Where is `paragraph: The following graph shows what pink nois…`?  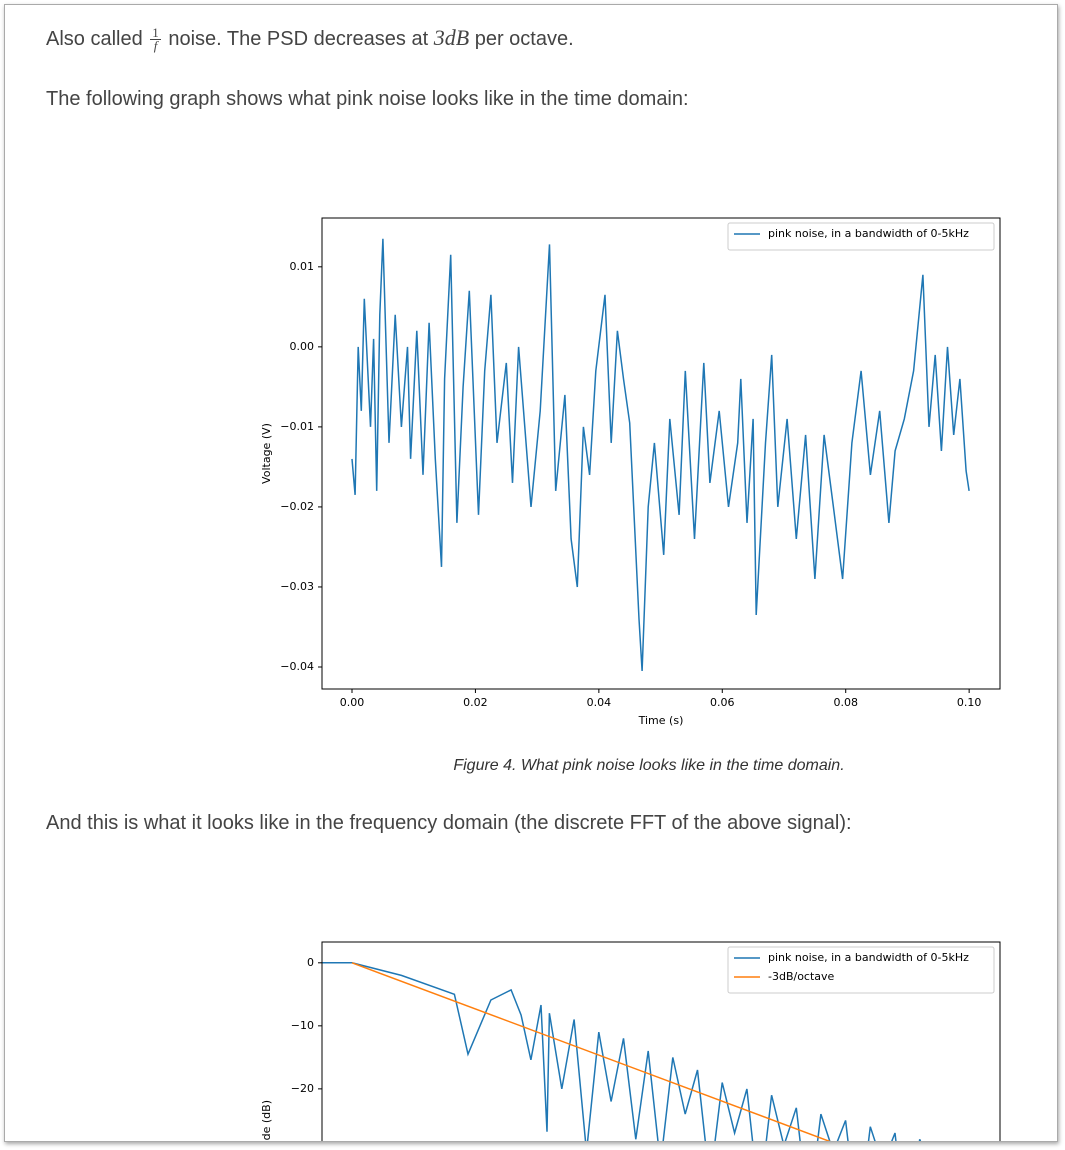
paragraph: The following graph shows what pink nois… is located at coordinates (367, 99).